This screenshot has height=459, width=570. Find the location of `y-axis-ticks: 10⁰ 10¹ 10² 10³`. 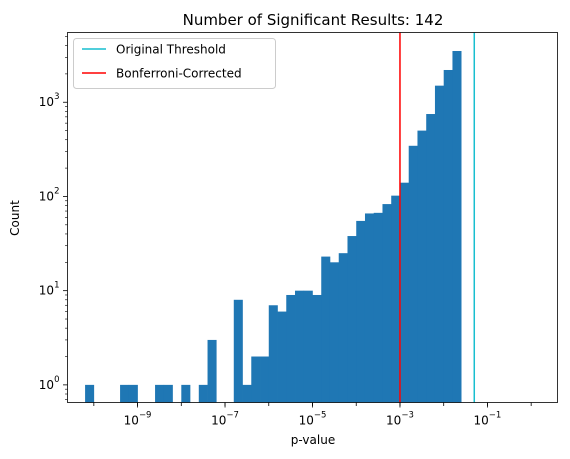

y-axis-ticks: 10⁰ 10¹ 10² 10³ is located at coordinates (53, 218).